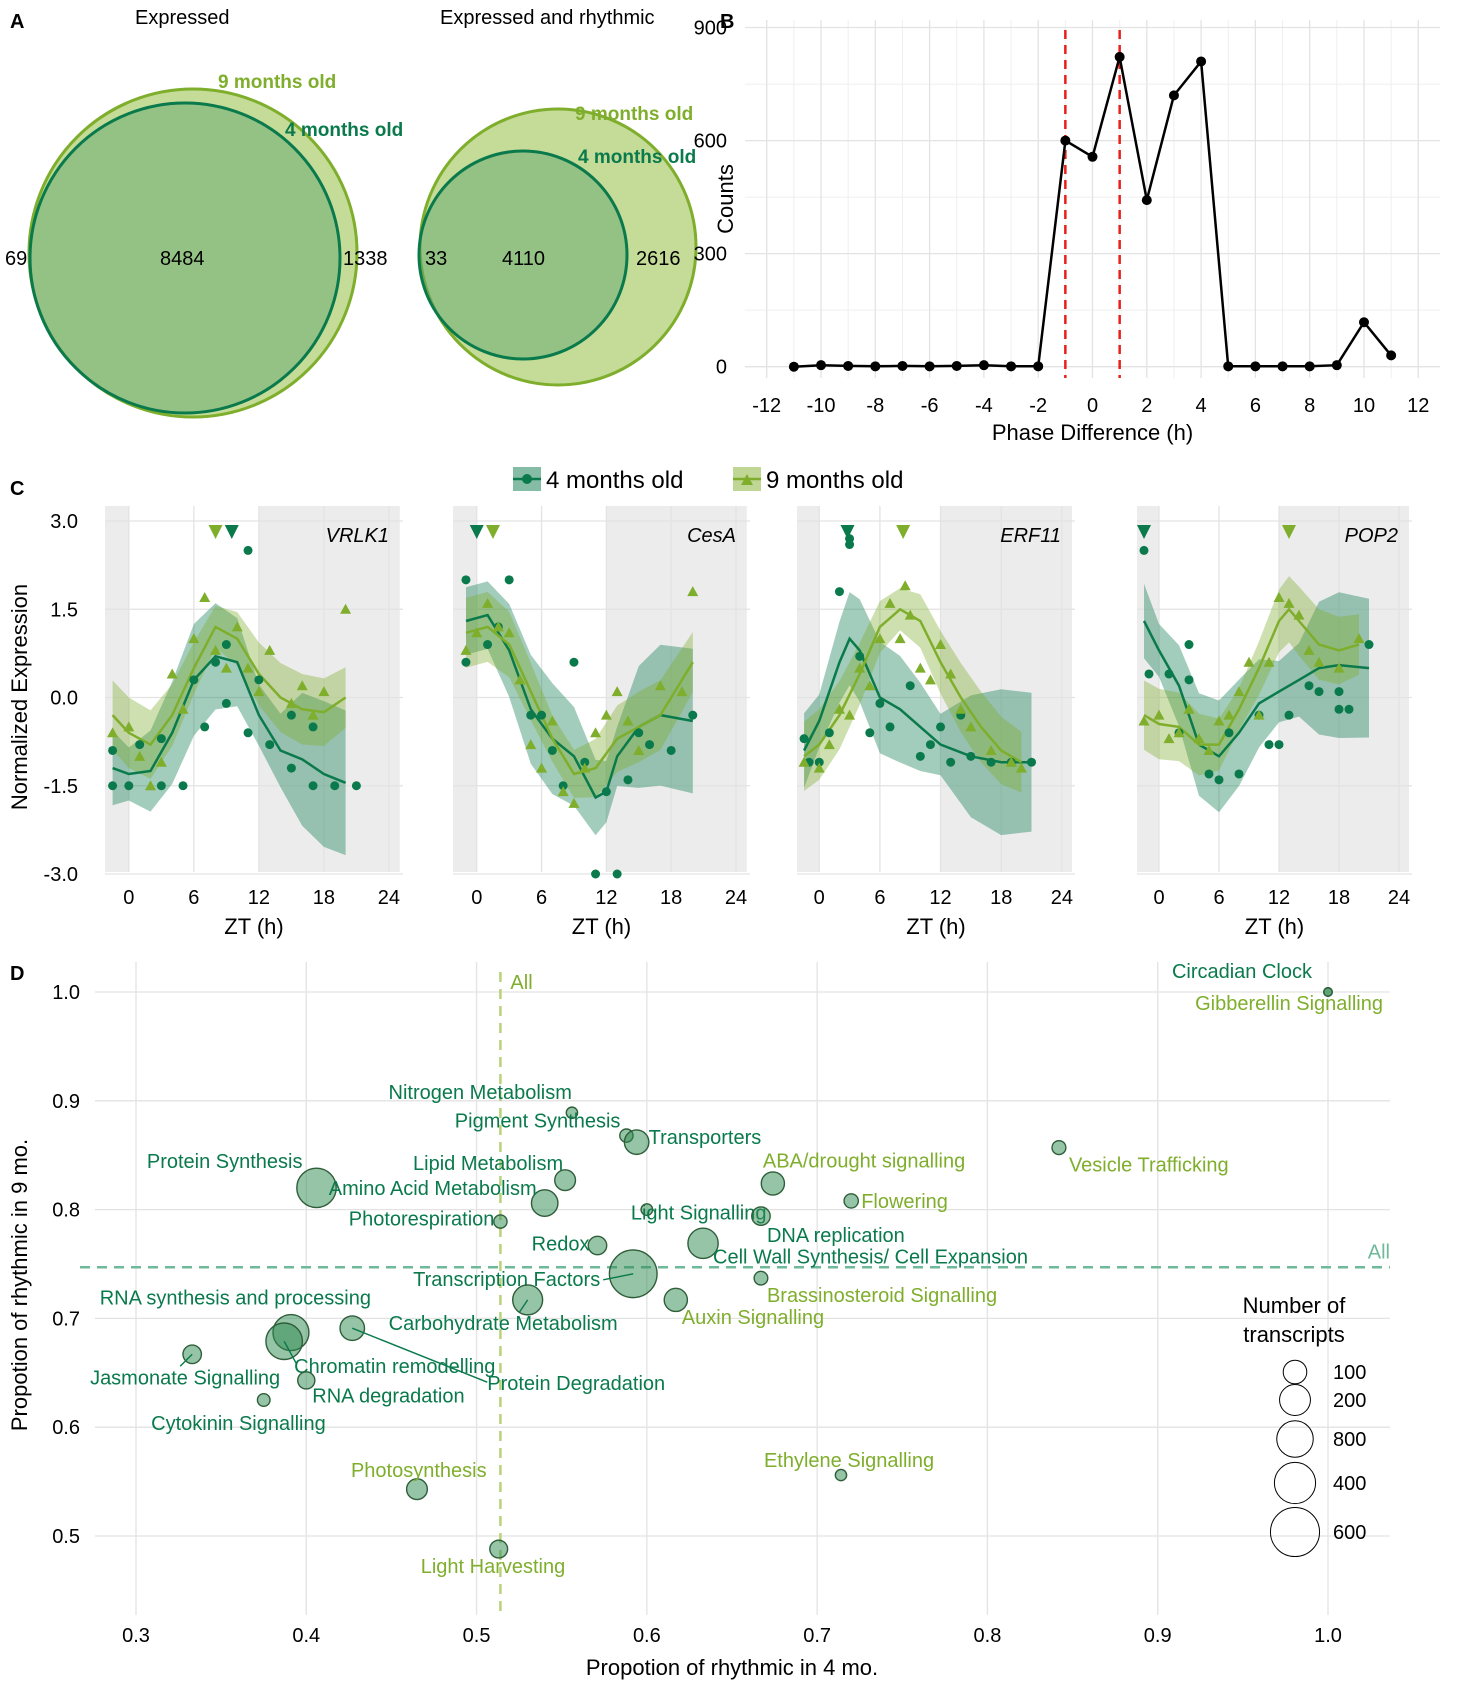  What do you see at coordinates (834, 480) in the screenshot?
I see `legend-label-9mo: 9 months old` at bounding box center [834, 480].